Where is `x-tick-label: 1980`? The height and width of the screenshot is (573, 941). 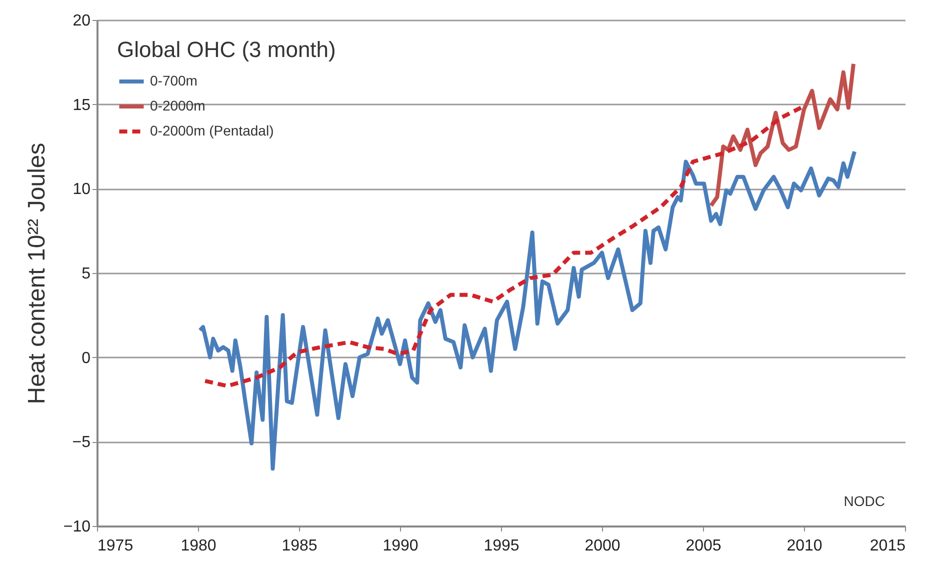
x-tick-label: 1980 is located at coordinates (198, 546).